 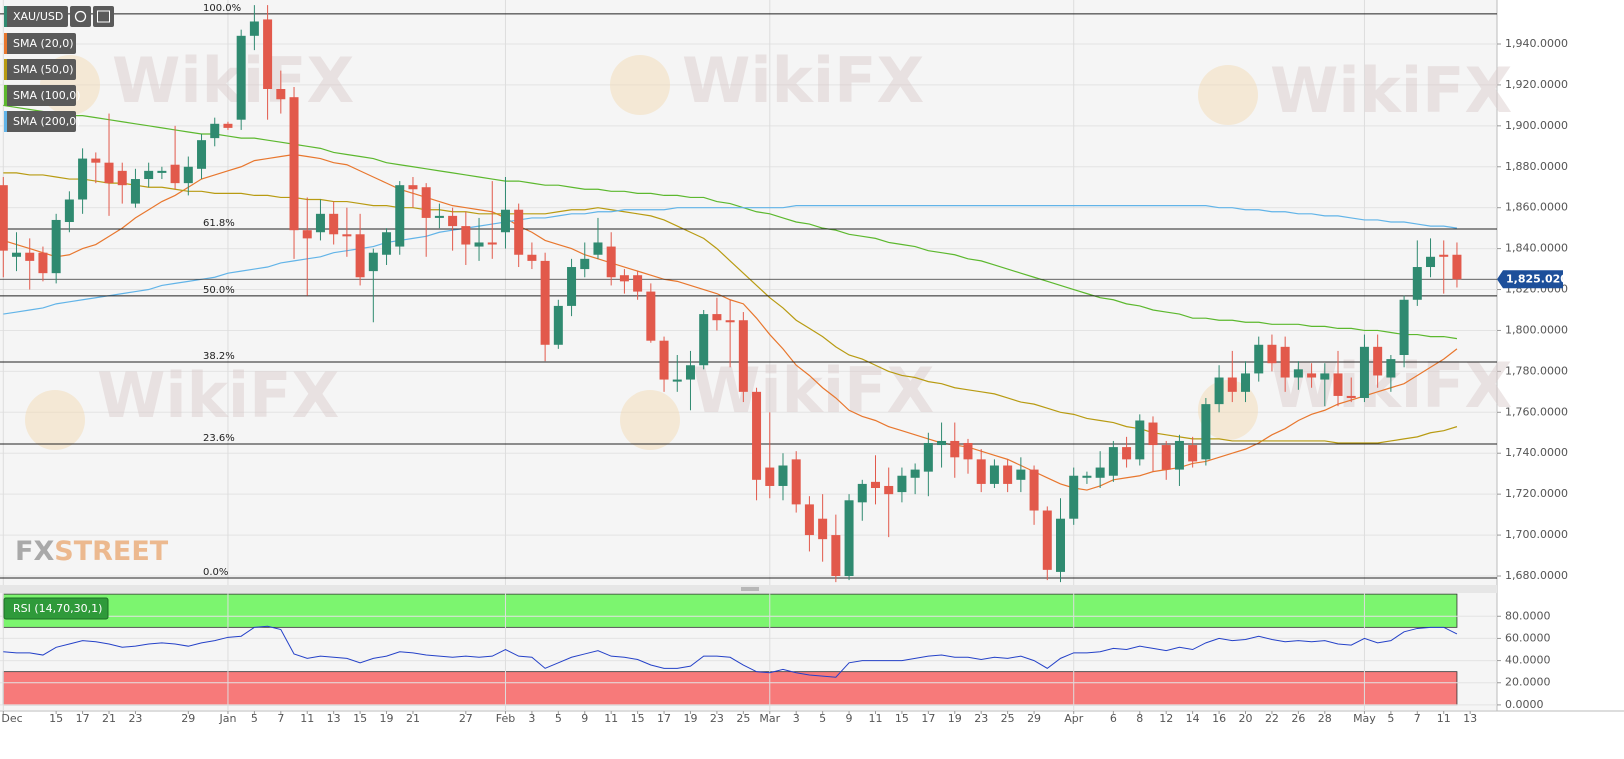 What do you see at coordinates (1536, 411) in the screenshot?
I see `y-tick-label: 1,760.0000` at bounding box center [1536, 411].